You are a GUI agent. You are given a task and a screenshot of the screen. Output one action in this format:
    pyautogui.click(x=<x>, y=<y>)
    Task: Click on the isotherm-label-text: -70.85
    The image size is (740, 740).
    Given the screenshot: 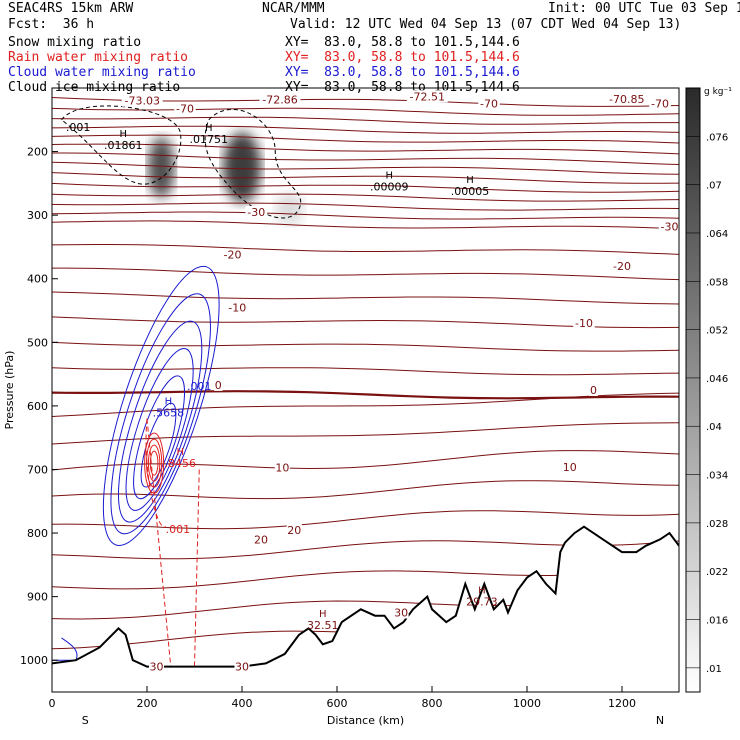 What is the action you would take?
    pyautogui.click(x=626, y=99)
    